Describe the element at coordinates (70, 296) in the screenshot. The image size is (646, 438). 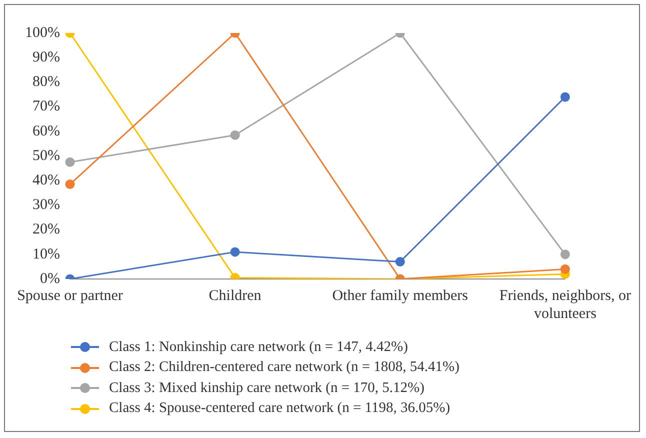
I see `x-tick-label: Spouse or partner` at that location.